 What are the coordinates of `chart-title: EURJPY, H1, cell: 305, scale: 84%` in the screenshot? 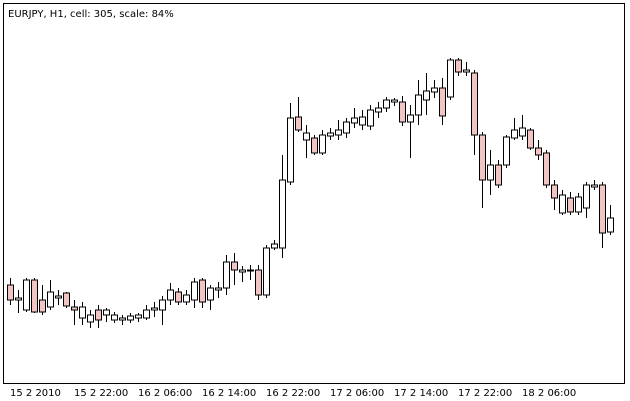 It's located at (91, 14).